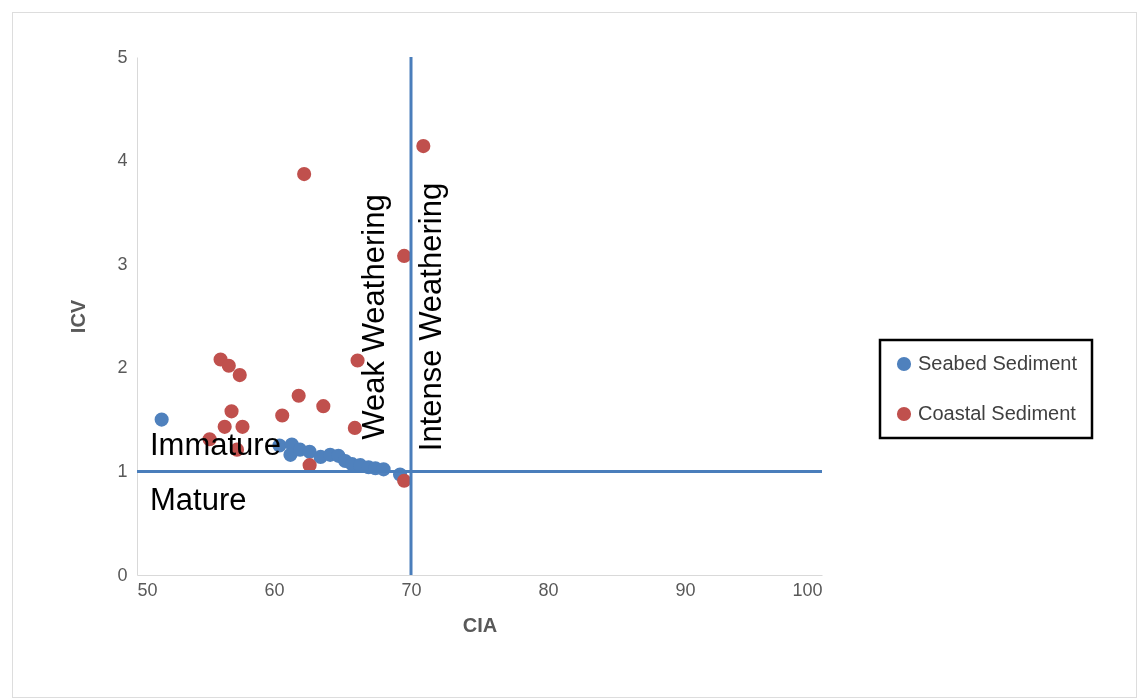 Image resolution: width=1139 pixels, height=700 pixels. I want to click on x-tick-label: 90, so click(685, 589).